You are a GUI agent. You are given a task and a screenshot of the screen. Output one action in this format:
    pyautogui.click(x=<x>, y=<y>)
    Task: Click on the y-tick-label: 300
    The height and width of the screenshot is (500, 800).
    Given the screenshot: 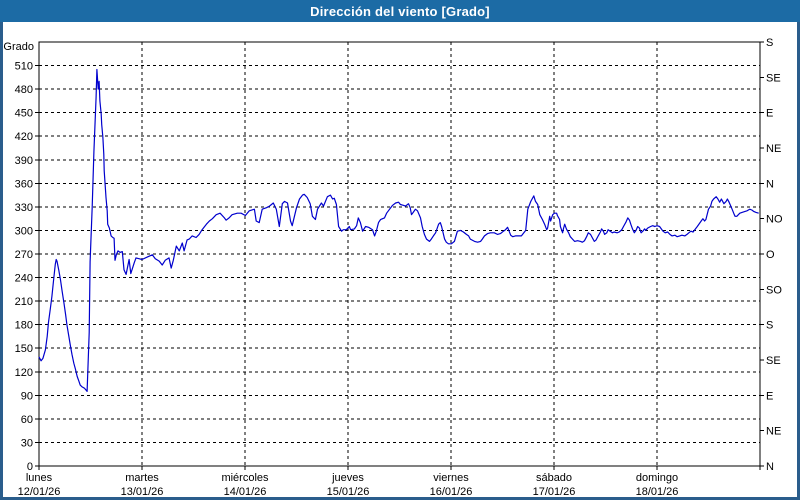 What is the action you would take?
    pyautogui.click(x=24, y=231)
    